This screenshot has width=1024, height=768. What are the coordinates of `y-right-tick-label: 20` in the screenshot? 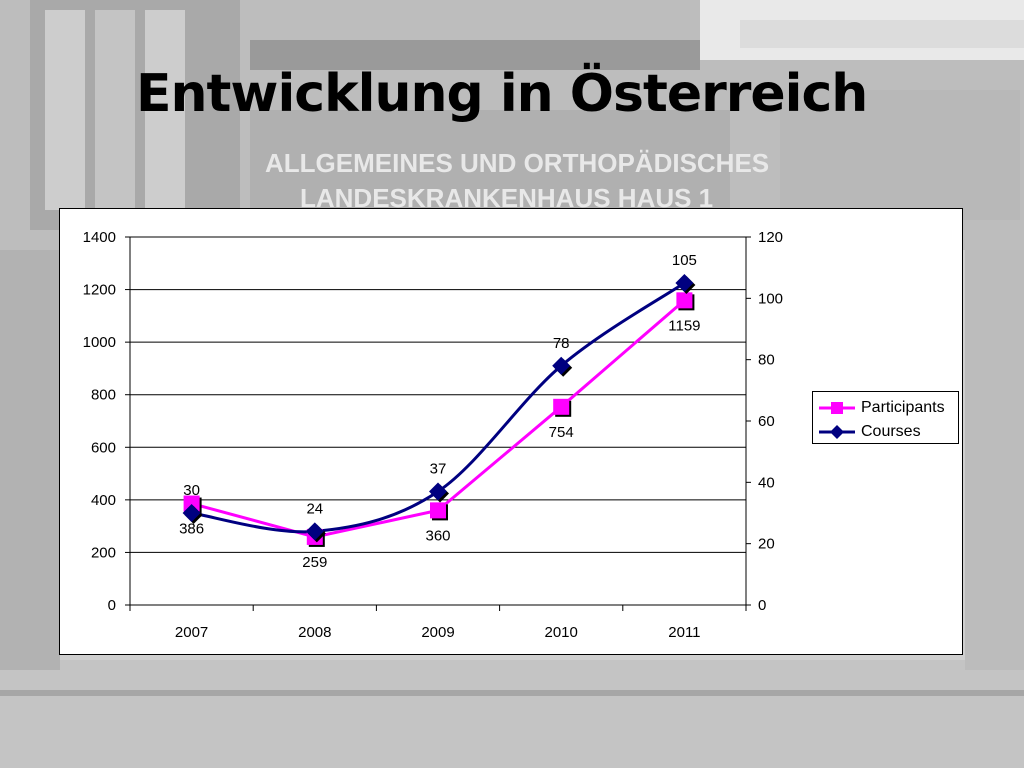 It's located at (766, 544).